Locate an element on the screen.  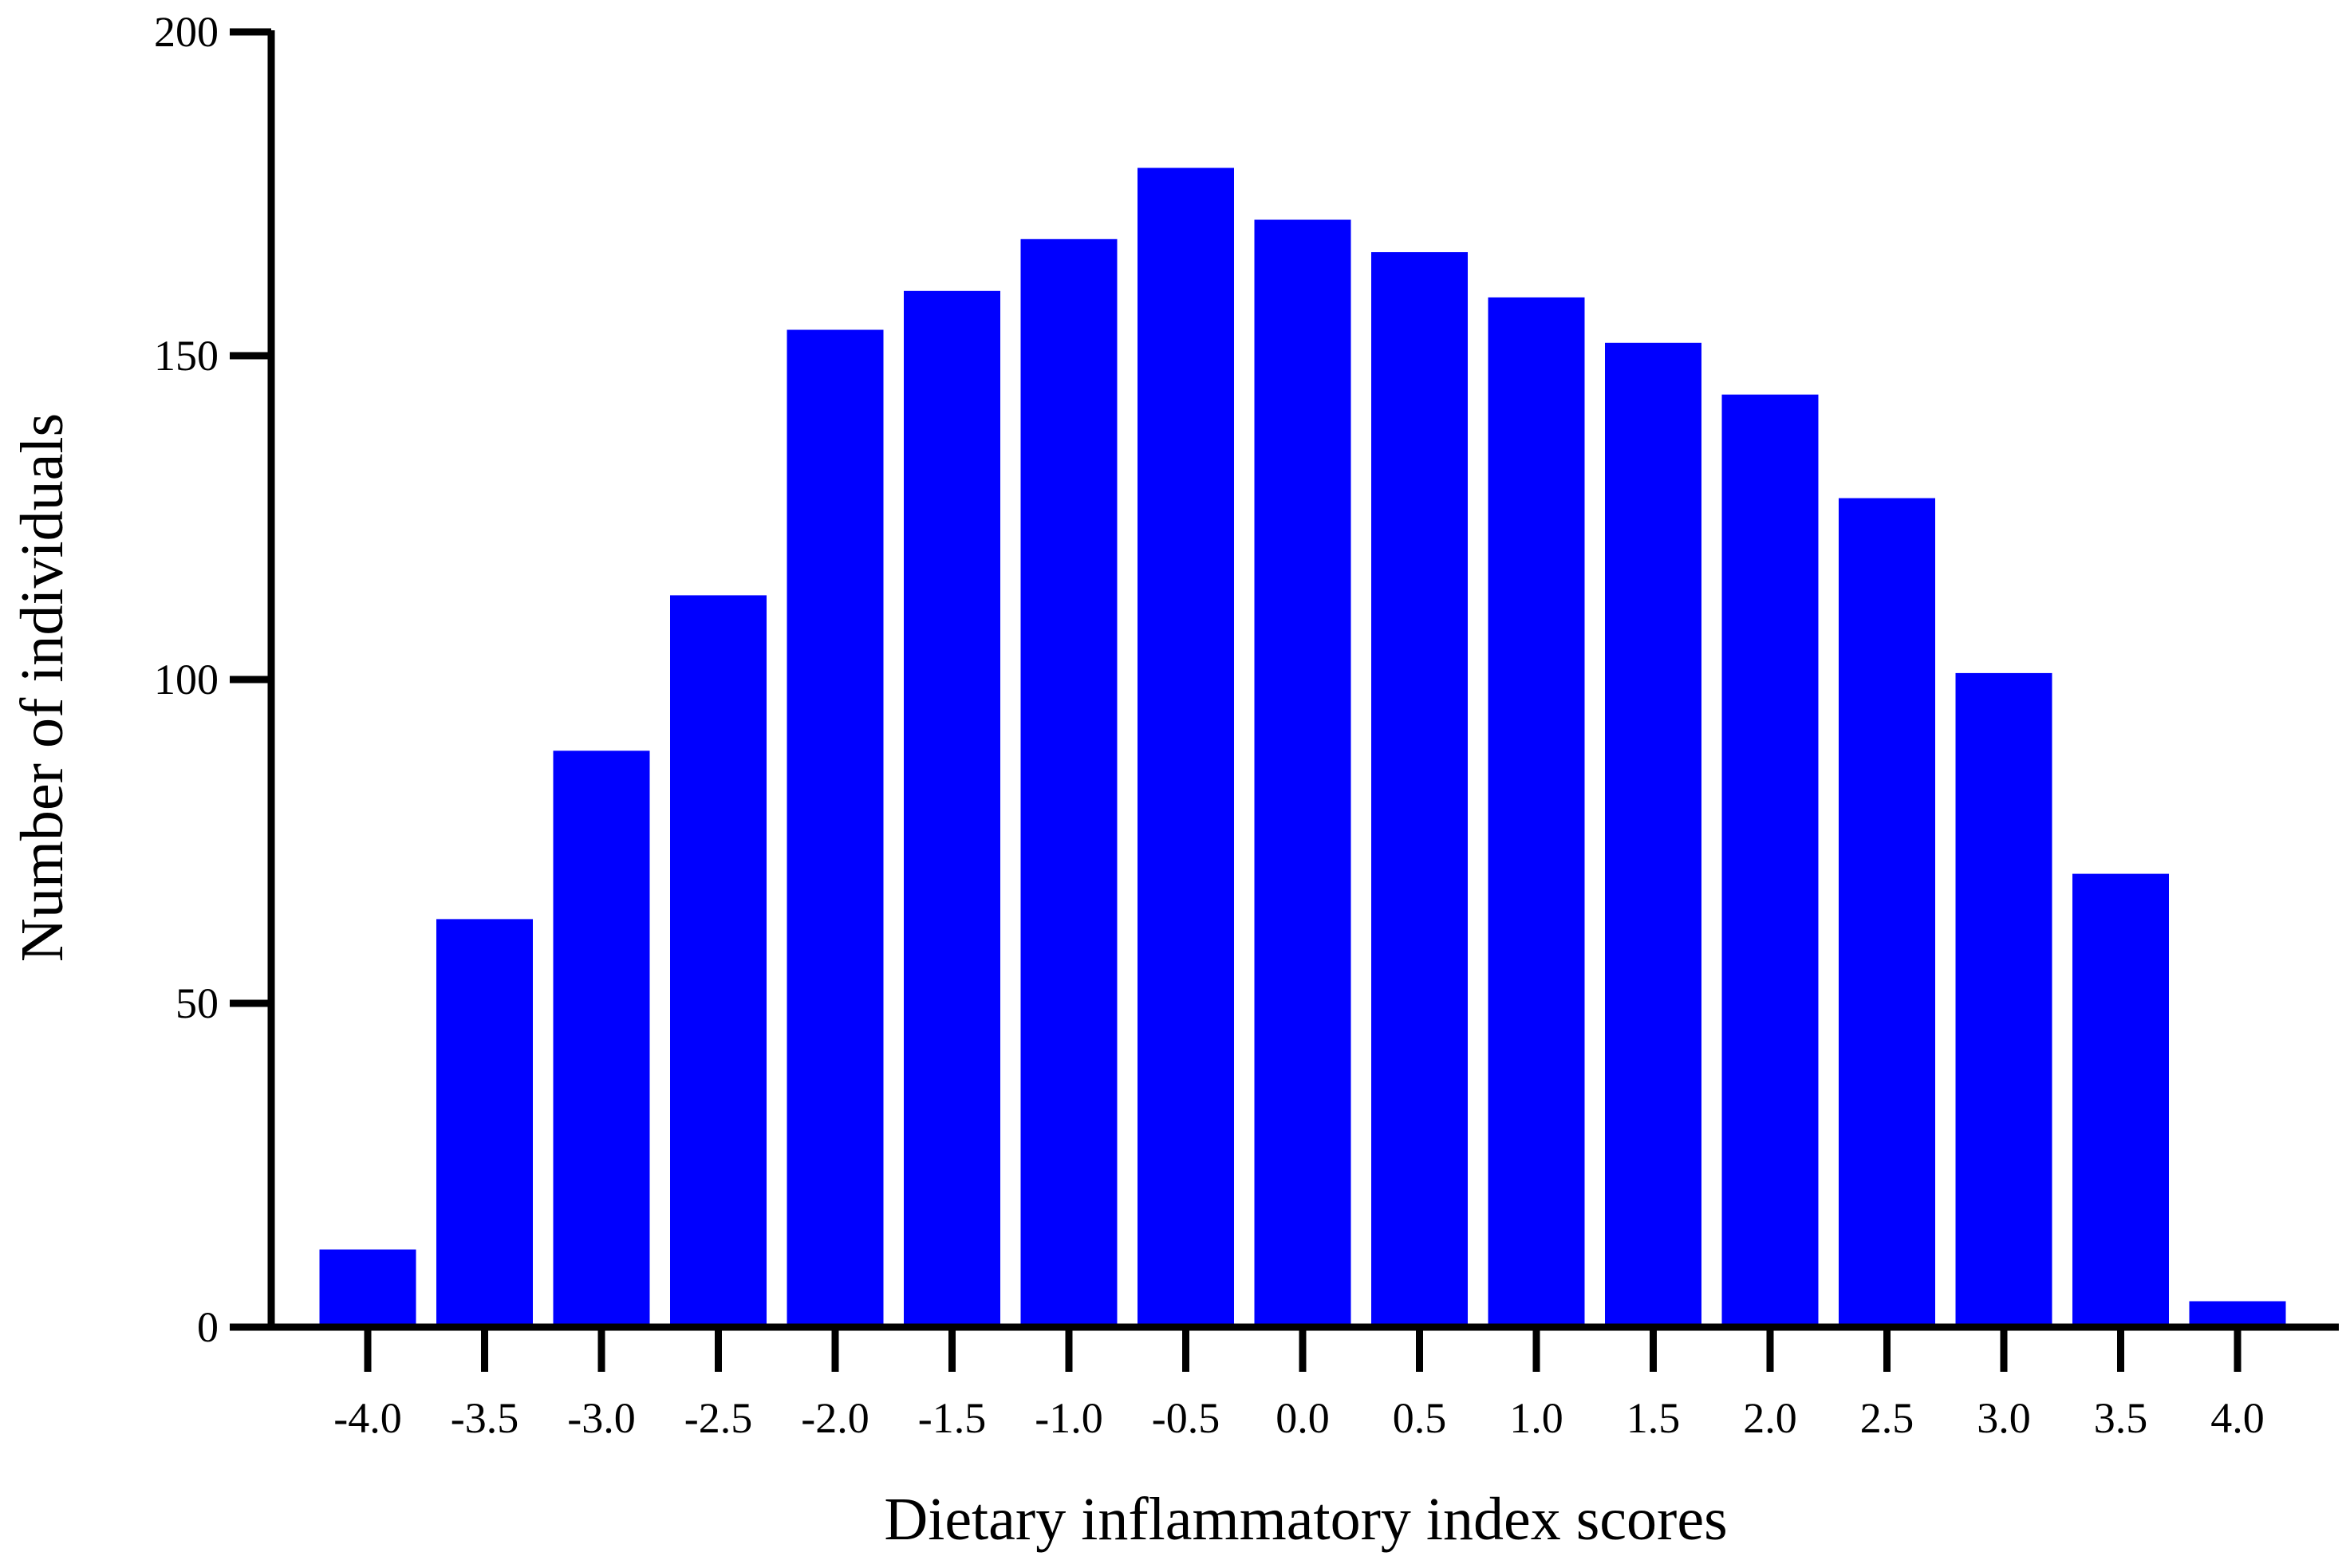
x-tick-label: -3.0 is located at coordinates (601, 1418).